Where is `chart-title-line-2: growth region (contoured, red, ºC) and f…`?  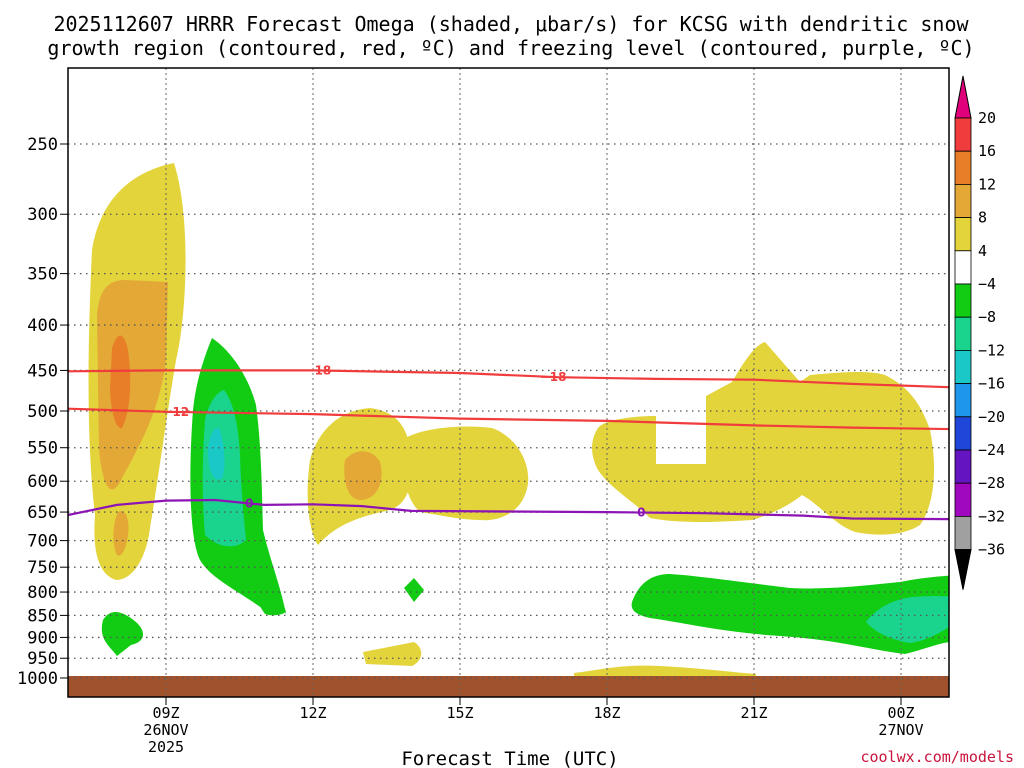 chart-title-line-2: growth region (contoured, red, ºC) and f… is located at coordinates (510, 48).